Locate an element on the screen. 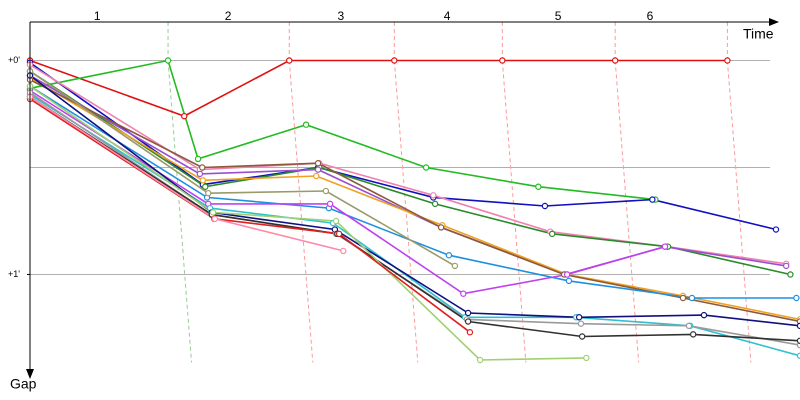 This screenshot has width=800, height=400. x-tick-label: 3 is located at coordinates (341, 16).